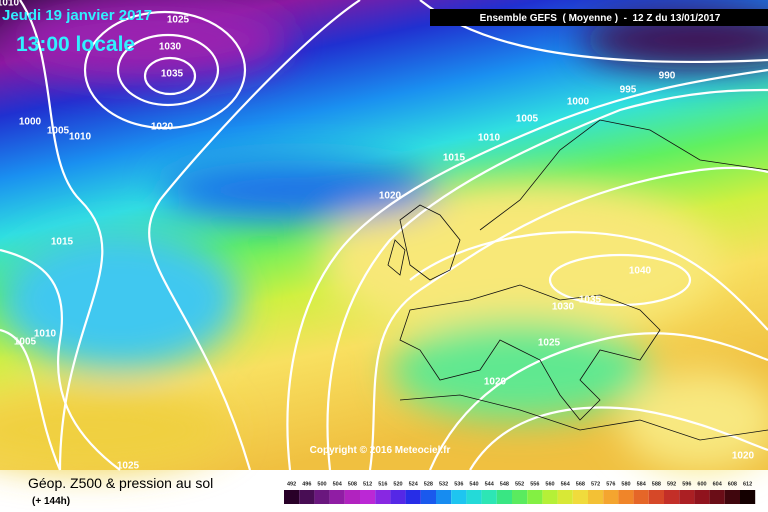 This screenshot has width=768, height=512. I want to click on legend-label: 560, so click(549, 484).